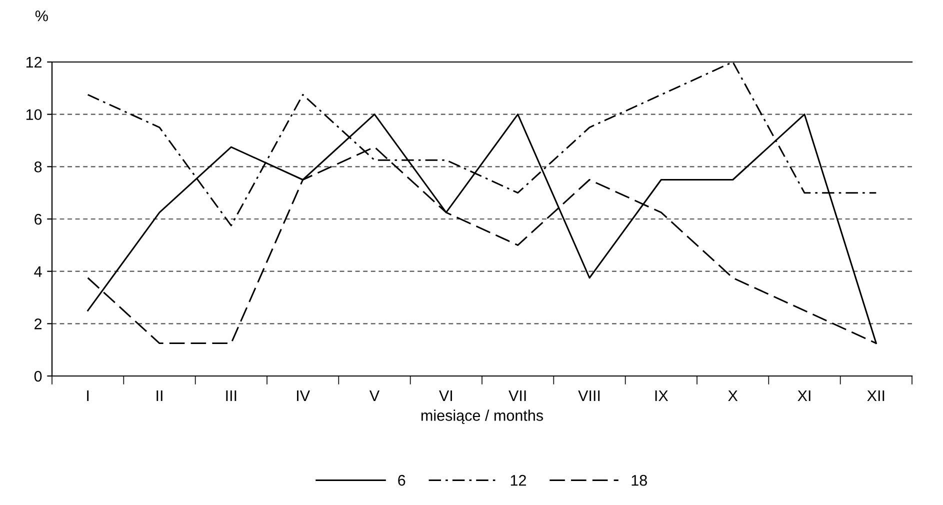 This screenshot has width=943, height=505. I want to click on x-tick-label: IX, so click(661, 395).